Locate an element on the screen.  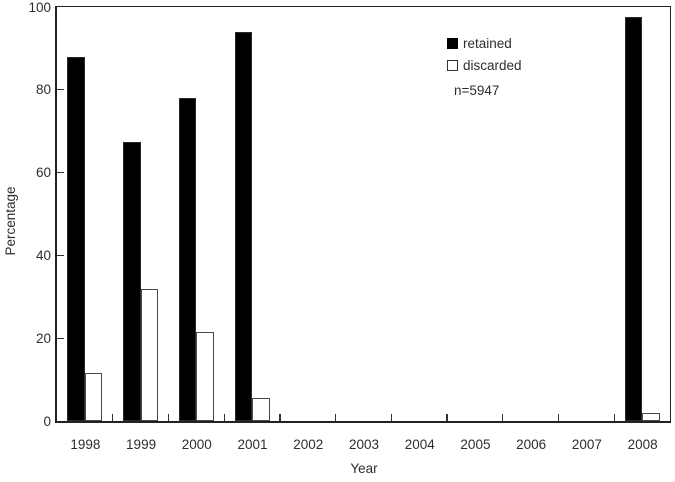
bar-retained-1999 is located at coordinates (132, 281).